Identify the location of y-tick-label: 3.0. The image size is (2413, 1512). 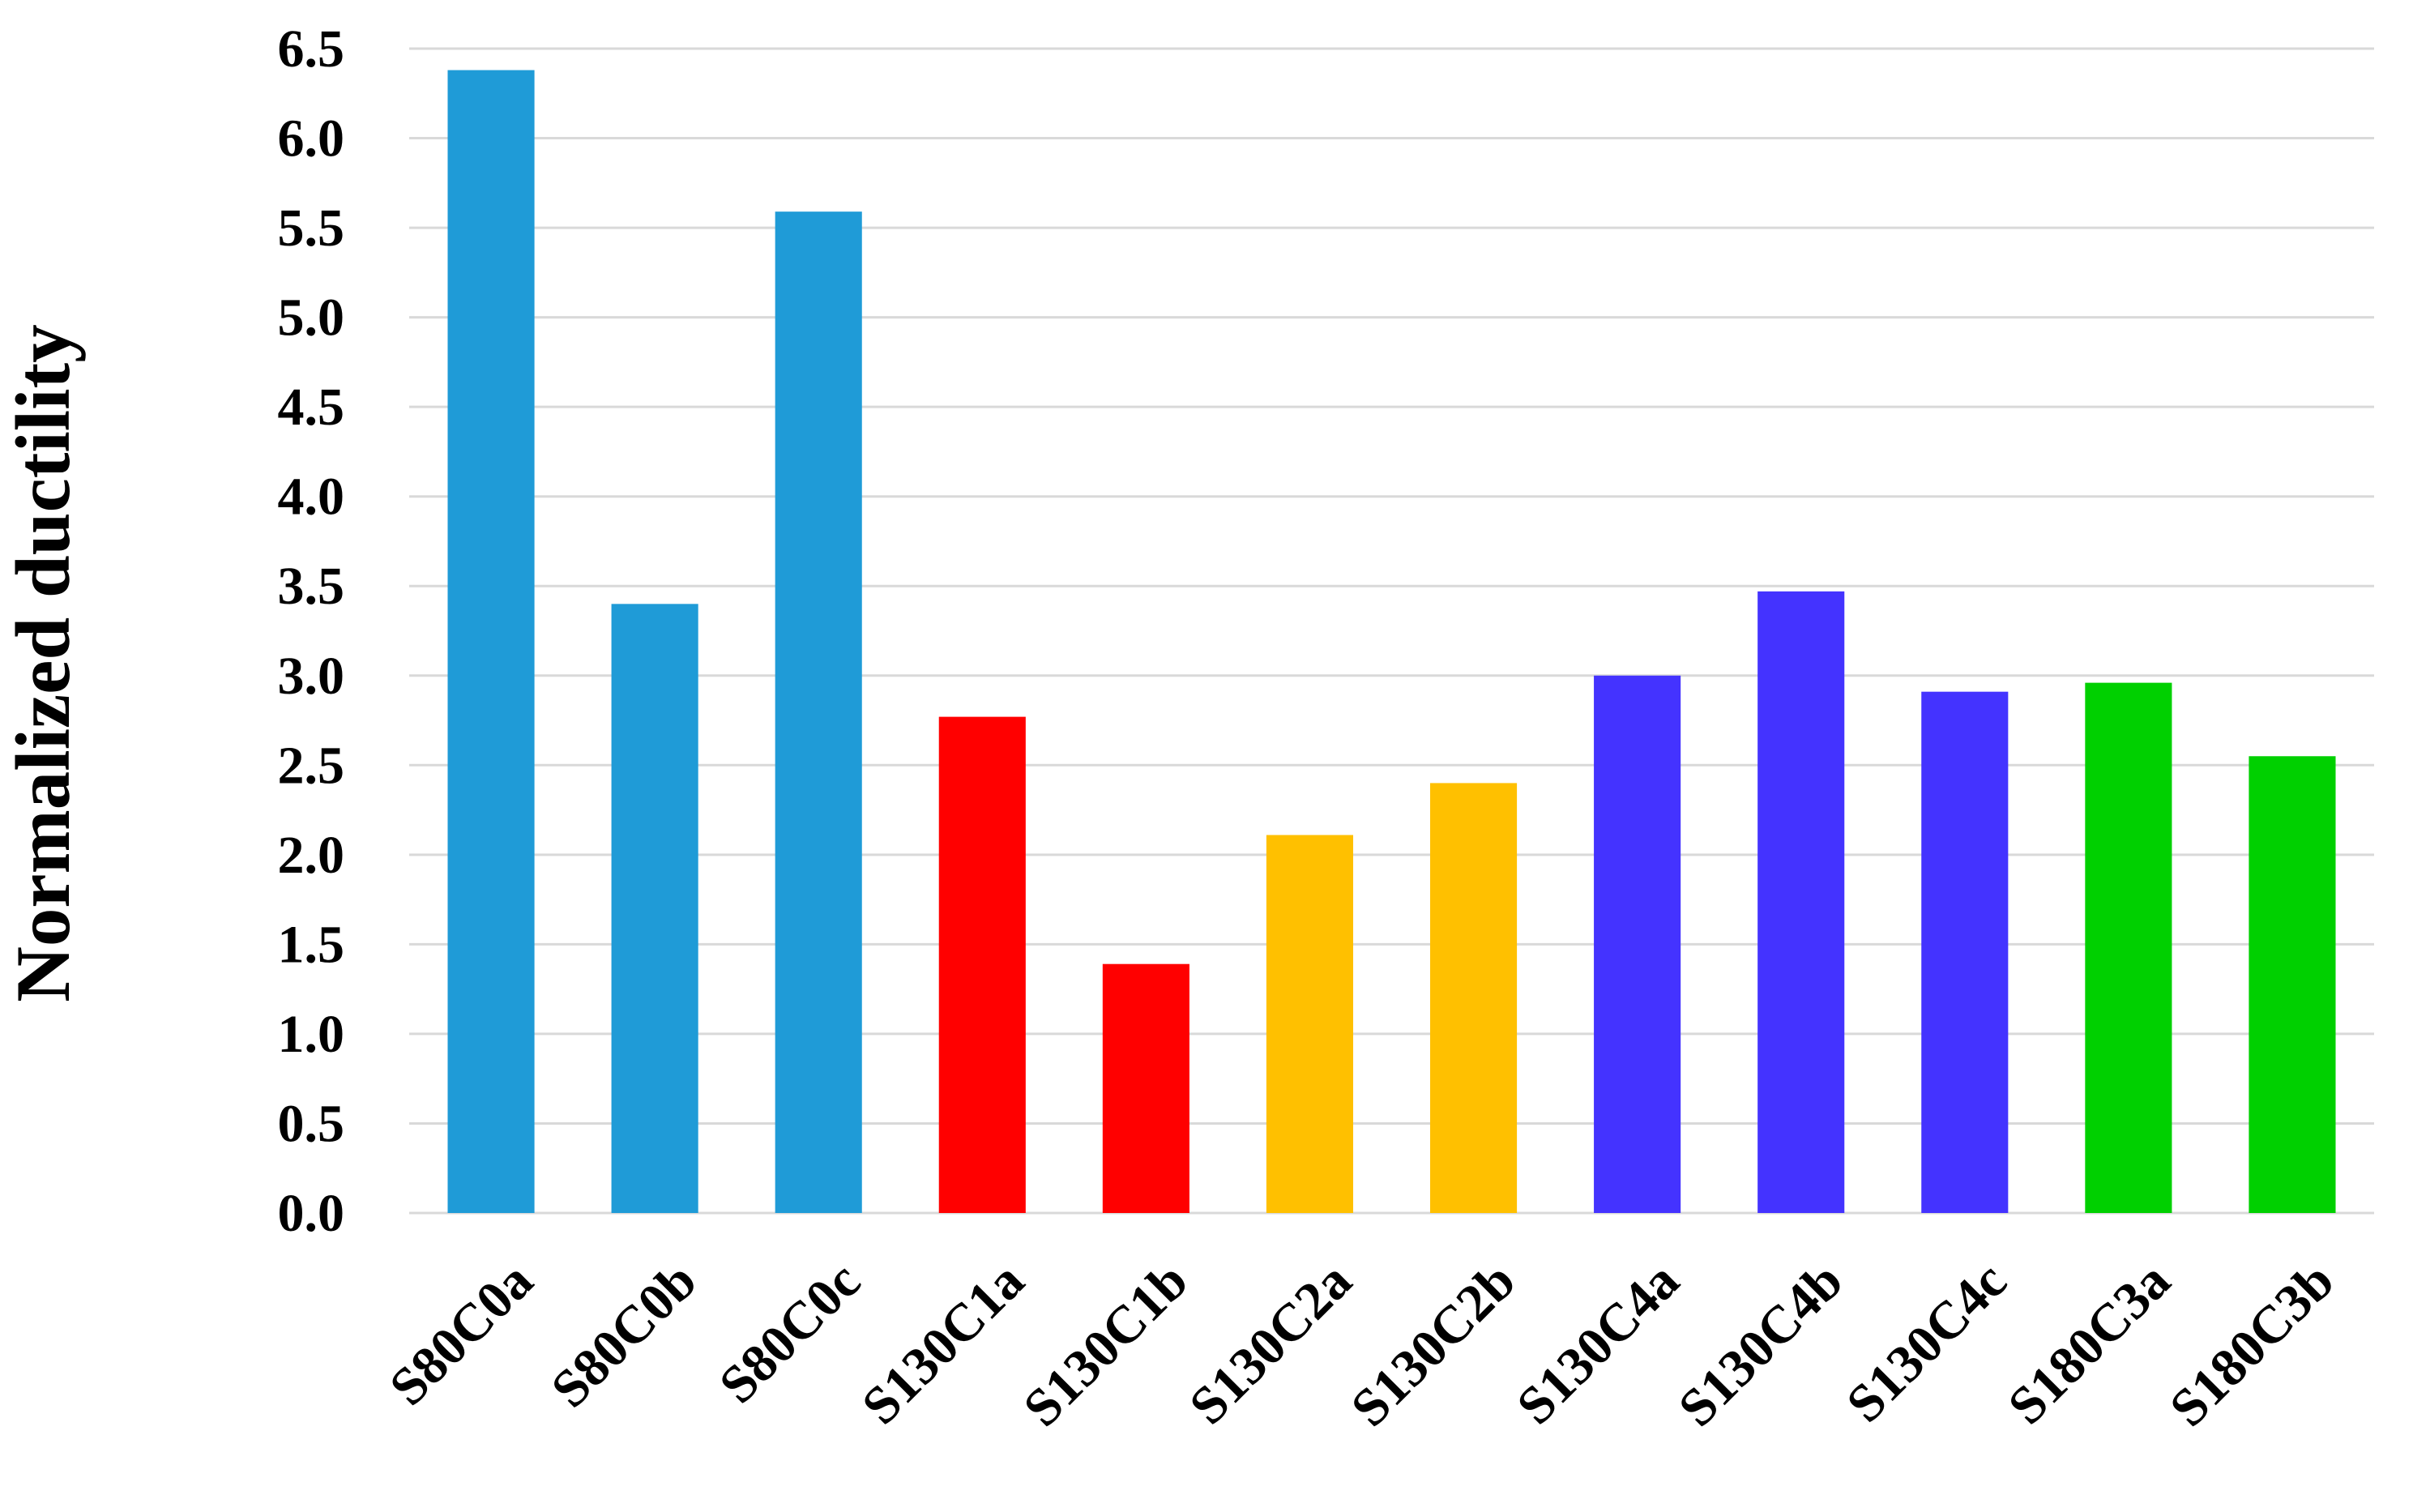
(311, 676).